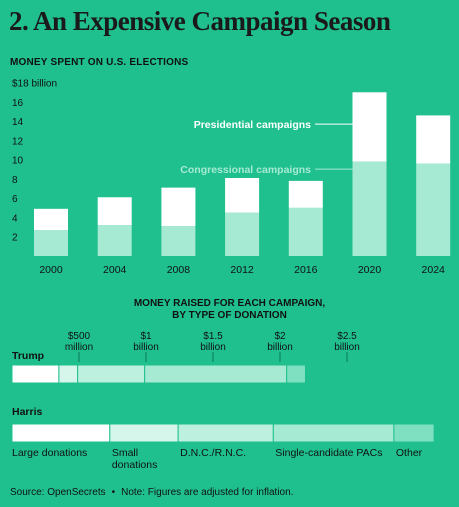 Image resolution: width=459 pixels, height=507 pixels. Describe the element at coordinates (27, 412) in the screenshot. I see `candidate-label-harris: Harris` at that location.